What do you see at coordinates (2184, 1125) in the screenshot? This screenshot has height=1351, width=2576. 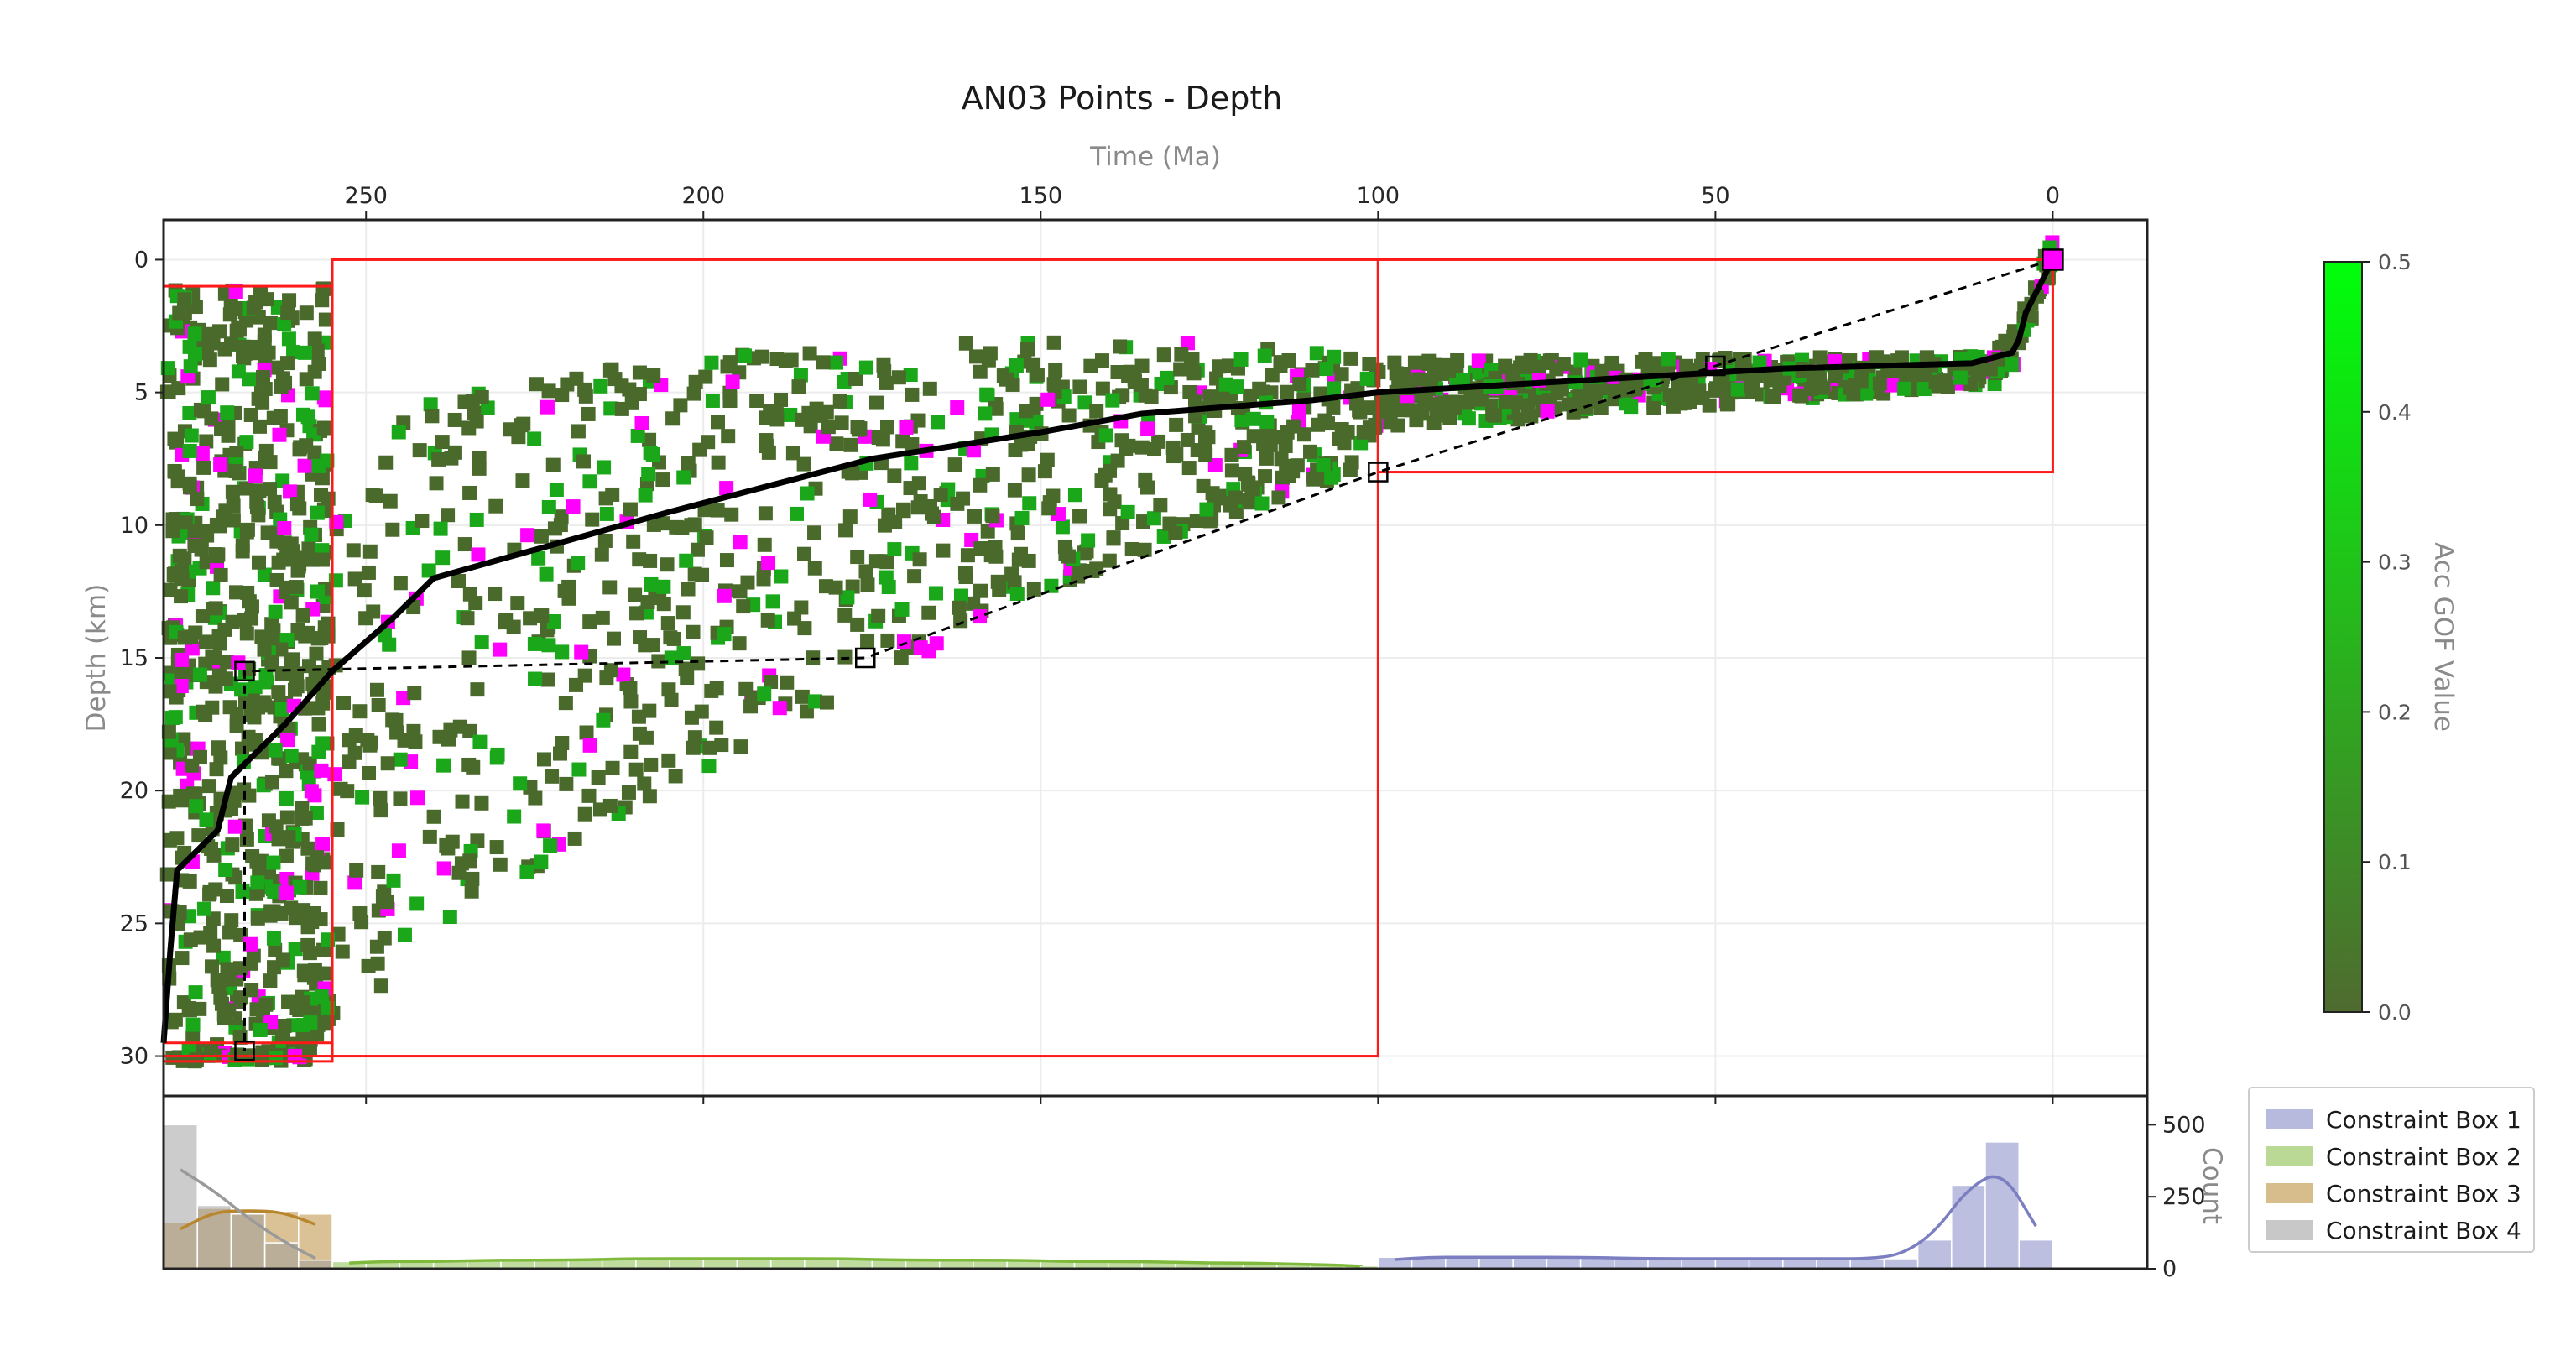 I see `hist-y-tick-label: 500` at bounding box center [2184, 1125].